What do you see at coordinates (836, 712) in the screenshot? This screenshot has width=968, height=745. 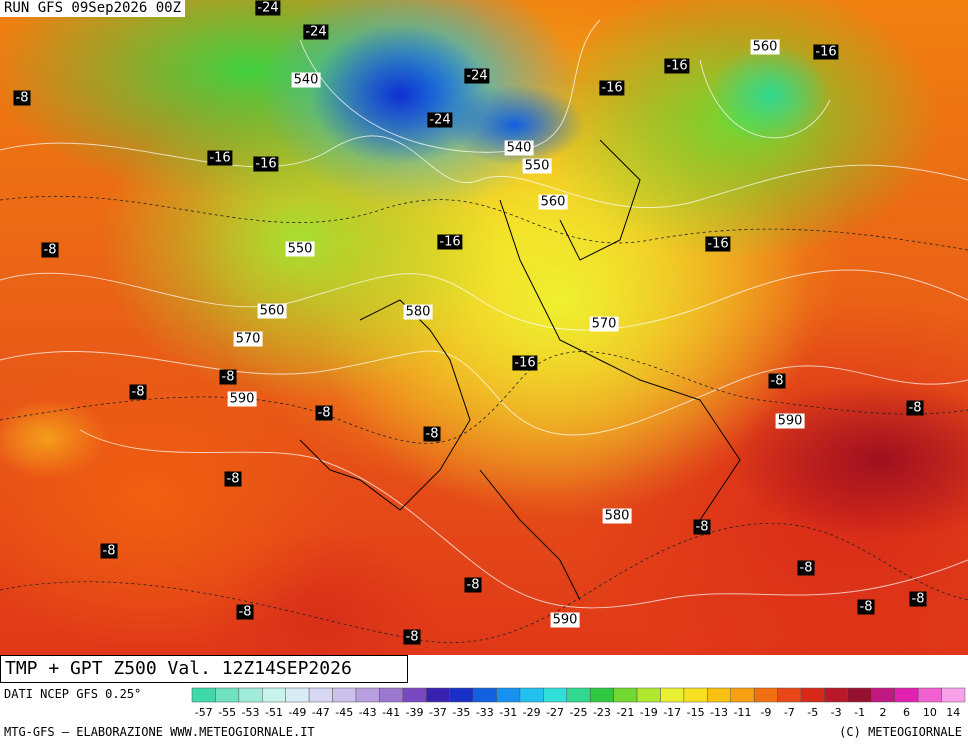 I see `scale-label: -3` at bounding box center [836, 712].